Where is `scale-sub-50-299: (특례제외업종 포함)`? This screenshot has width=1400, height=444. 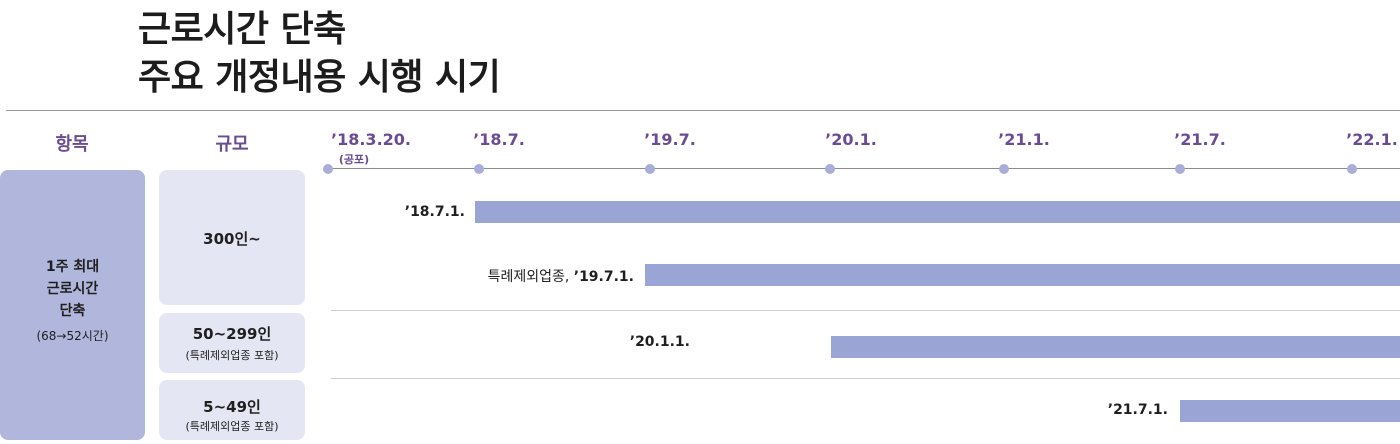 scale-sub-50-299: (특례제외업종 포함) is located at coordinates (232, 355).